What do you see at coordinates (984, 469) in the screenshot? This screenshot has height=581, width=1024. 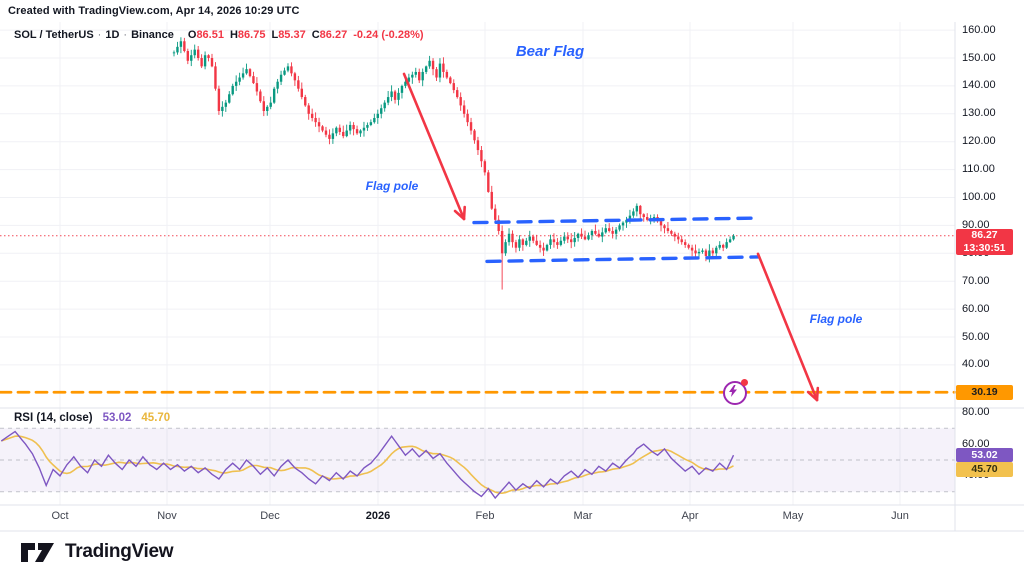 I see `rsi-ma-value-badge: 45.70` at bounding box center [984, 469].